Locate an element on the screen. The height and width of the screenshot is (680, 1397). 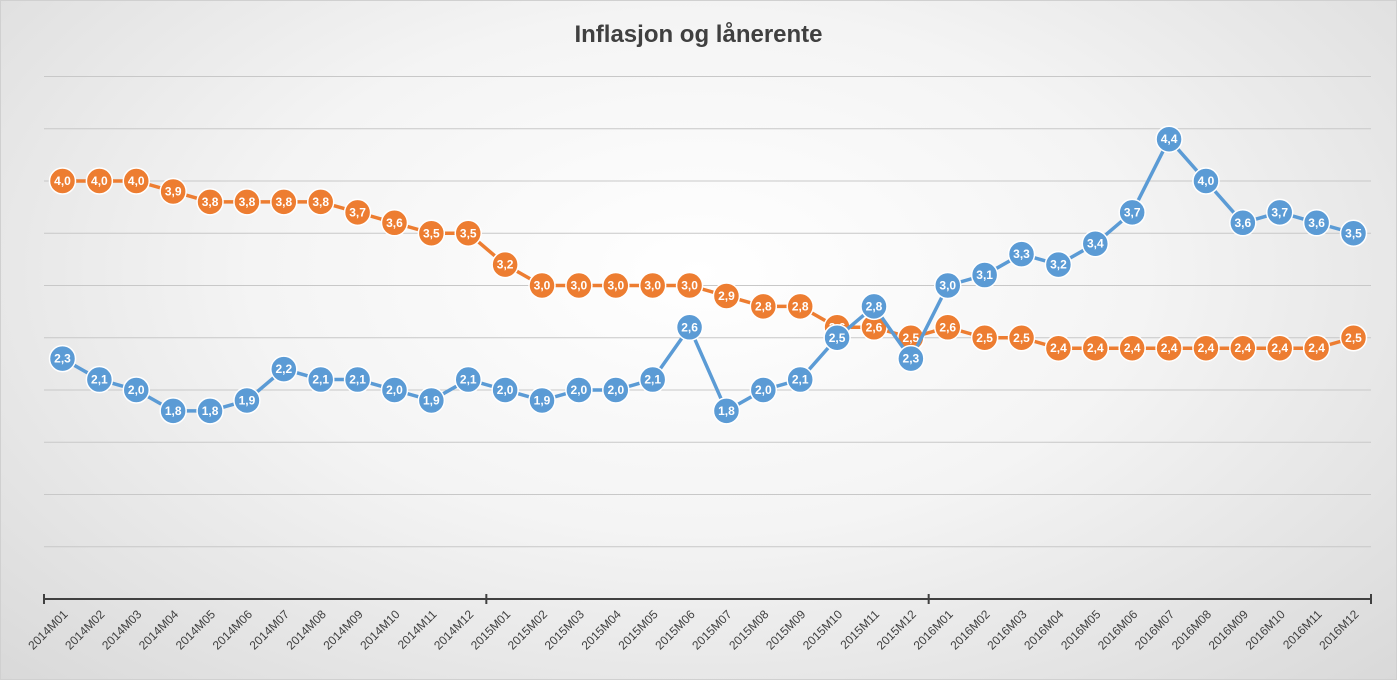
data-label: 3,8 is located at coordinates (320, 202).